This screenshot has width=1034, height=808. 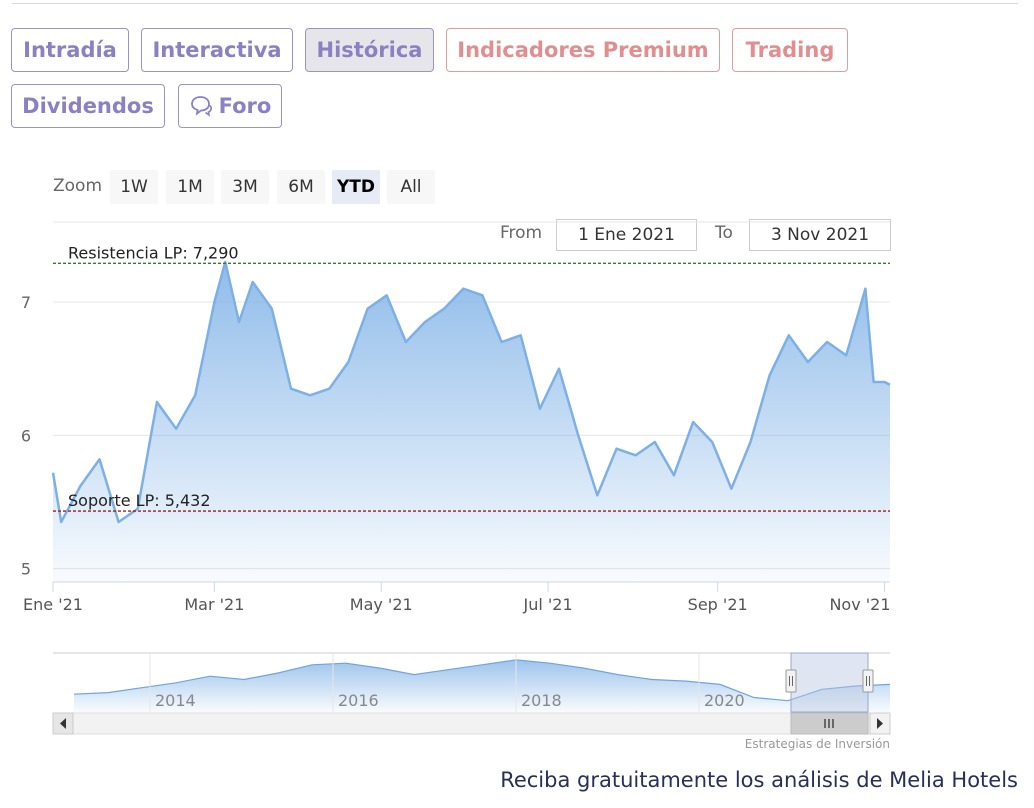 I want to click on chat-bubbles-icon, so click(x=201, y=106).